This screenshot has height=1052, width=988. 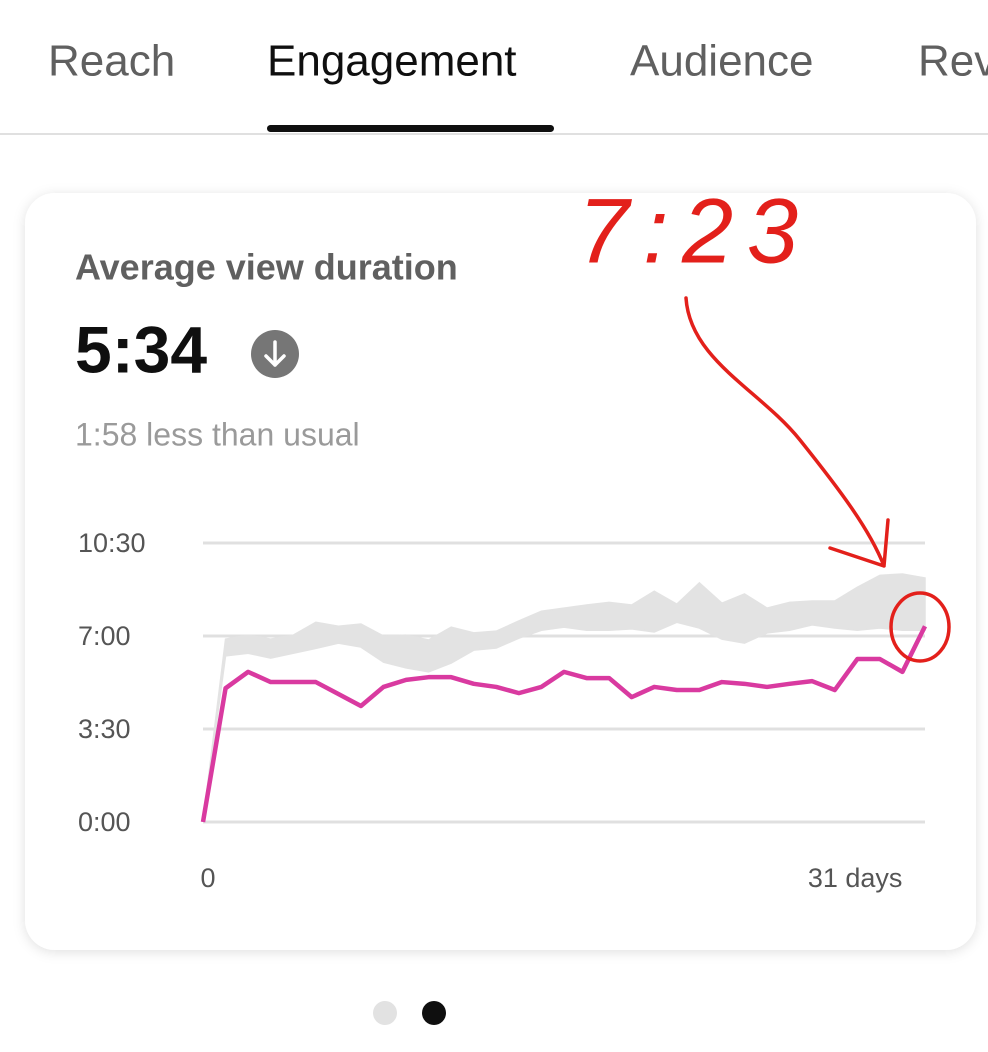 What do you see at coordinates (434, 1013) in the screenshot?
I see `page-dot-active` at bounding box center [434, 1013].